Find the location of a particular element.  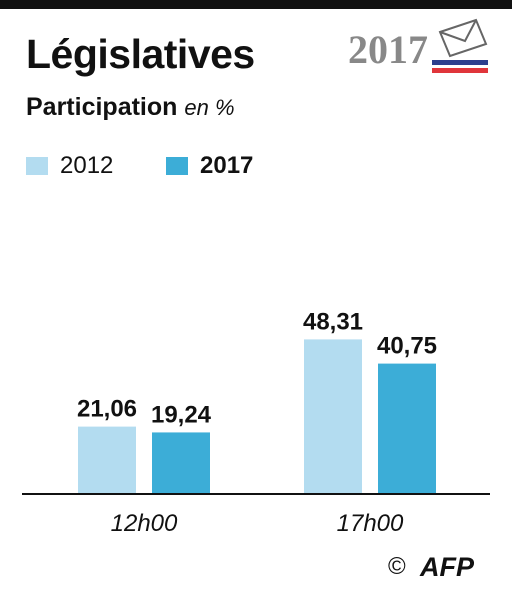

chart-subtitle: Participation en % is located at coordinates (130, 107).